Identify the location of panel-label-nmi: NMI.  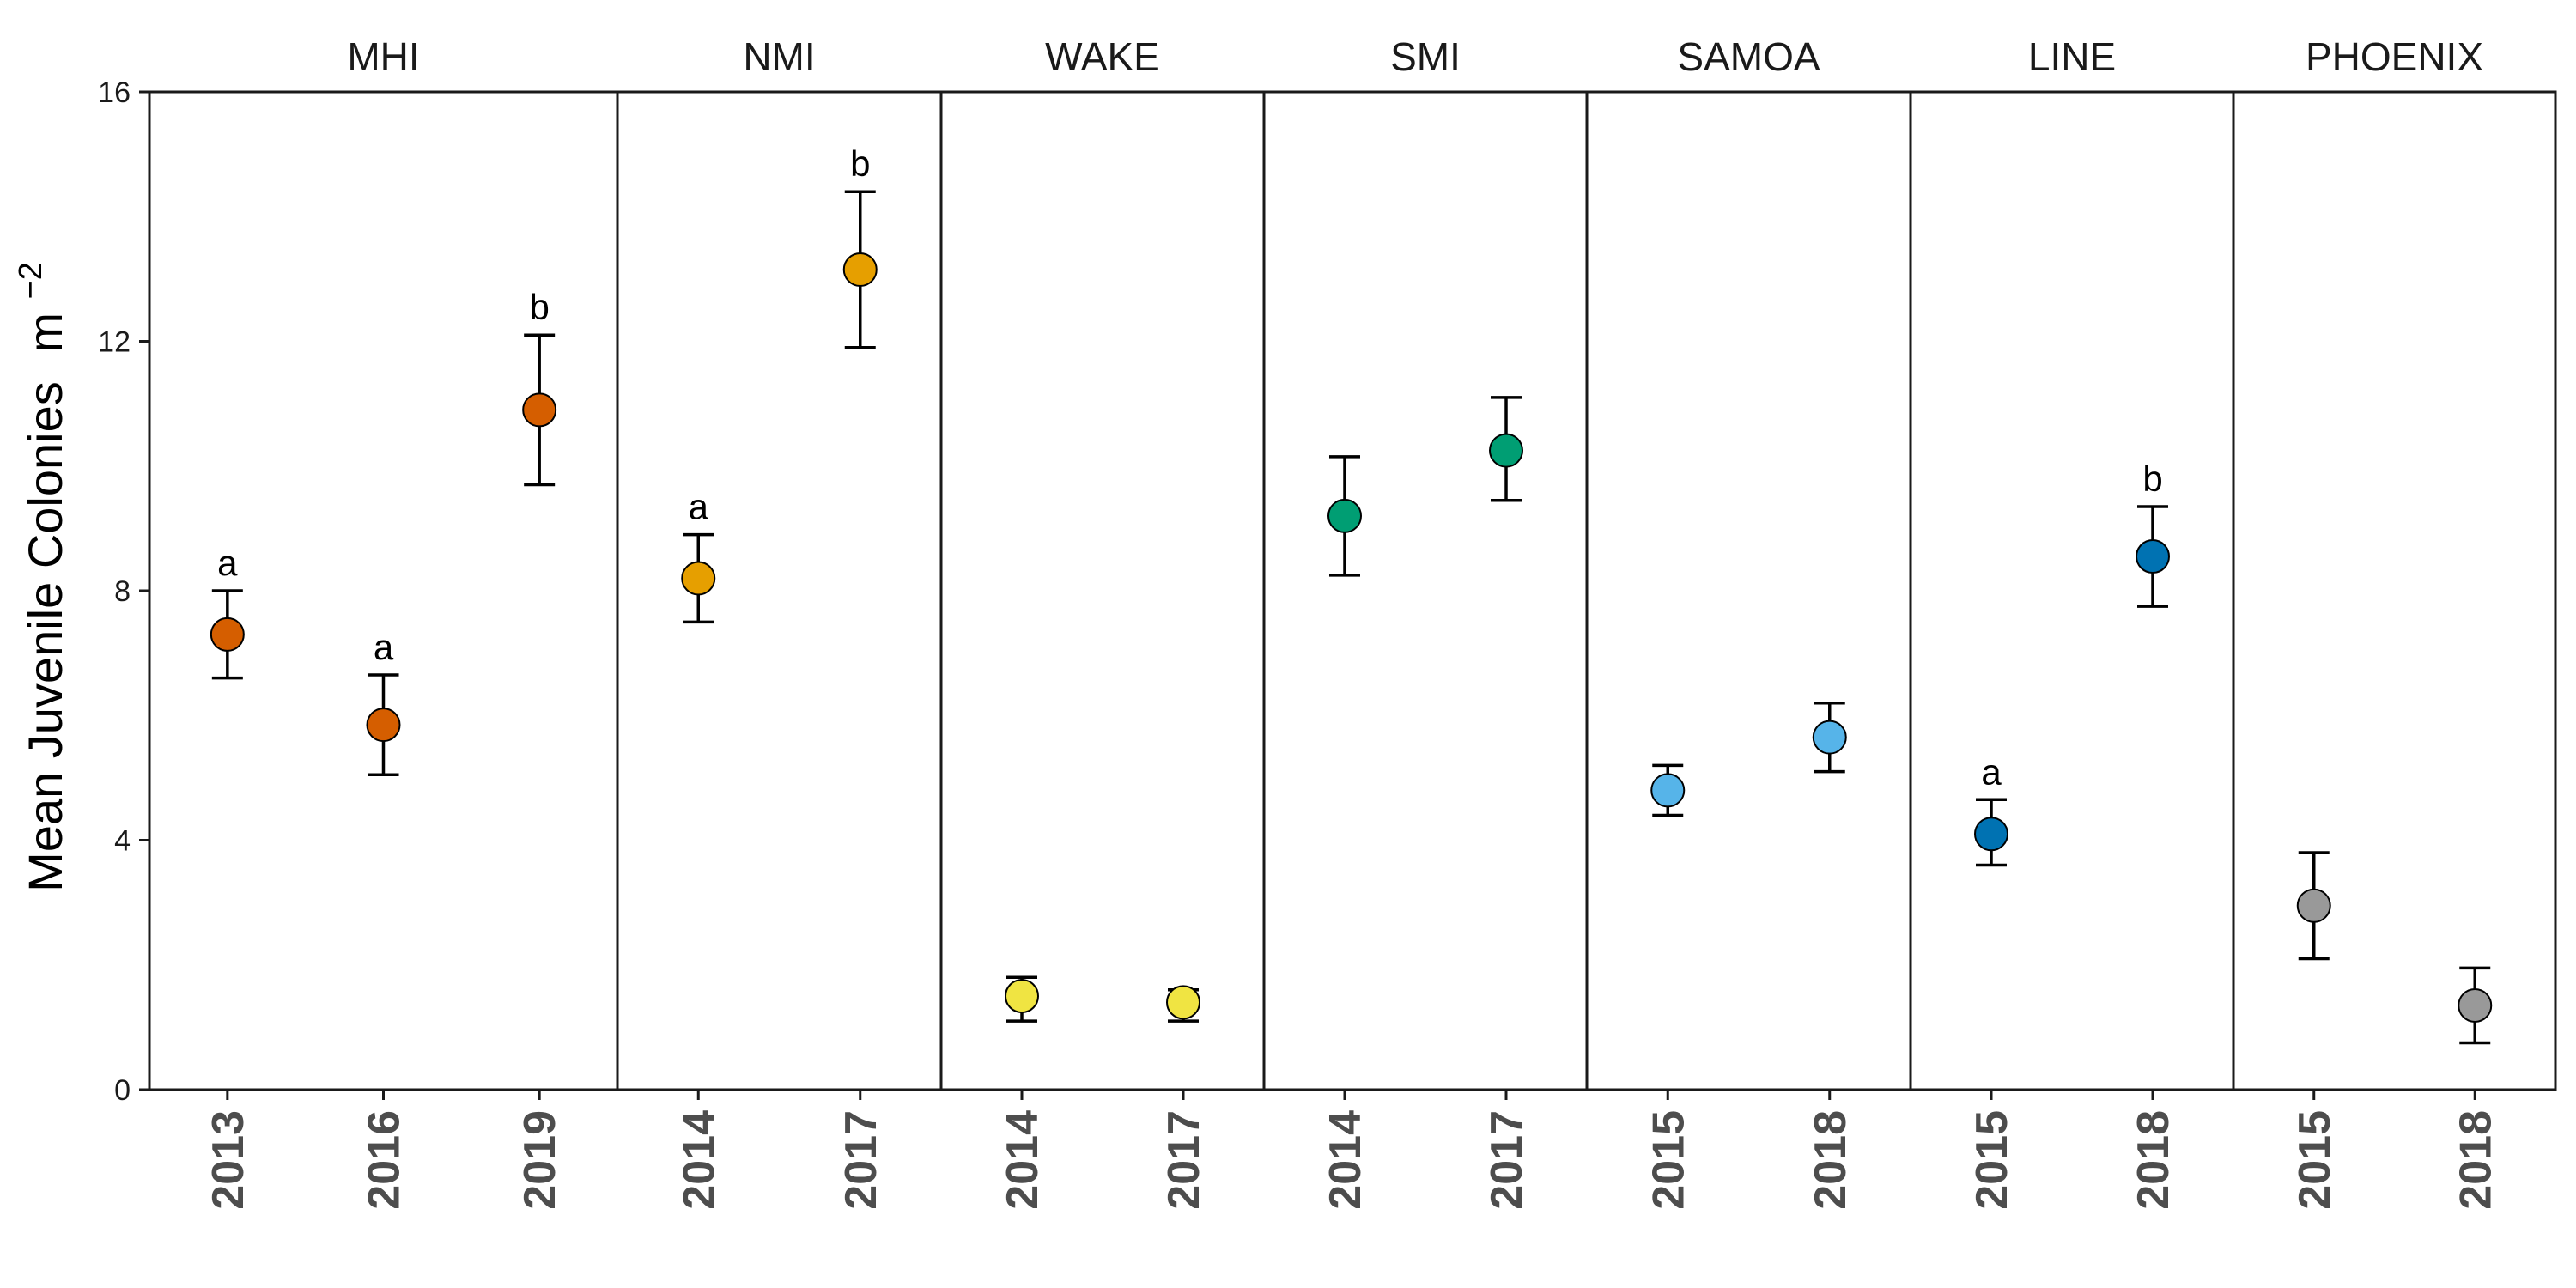
(779, 56).